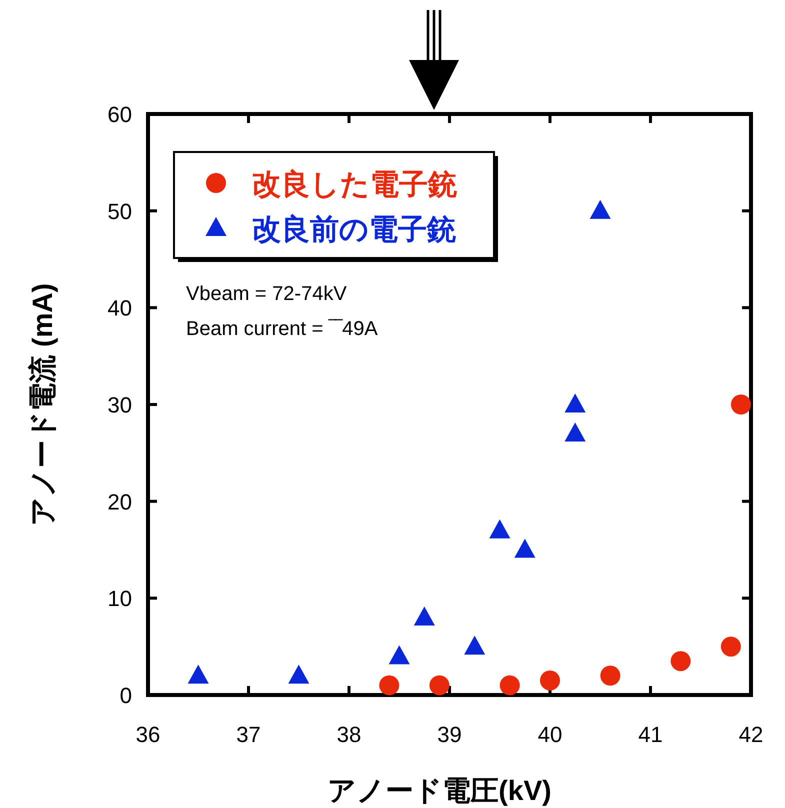 This screenshot has height=808, width=785. I want to click on x-tick-label: 39, so click(449, 734).